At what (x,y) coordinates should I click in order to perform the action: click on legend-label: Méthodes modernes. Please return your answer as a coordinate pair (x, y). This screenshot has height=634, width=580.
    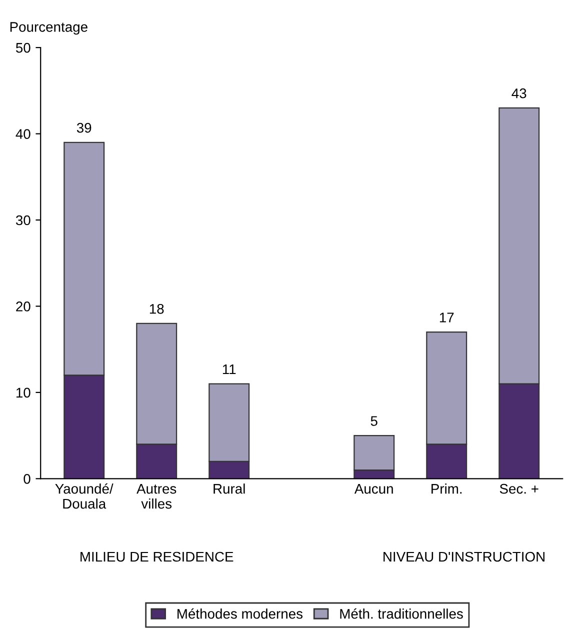
    Looking at the image, I should click on (240, 613).